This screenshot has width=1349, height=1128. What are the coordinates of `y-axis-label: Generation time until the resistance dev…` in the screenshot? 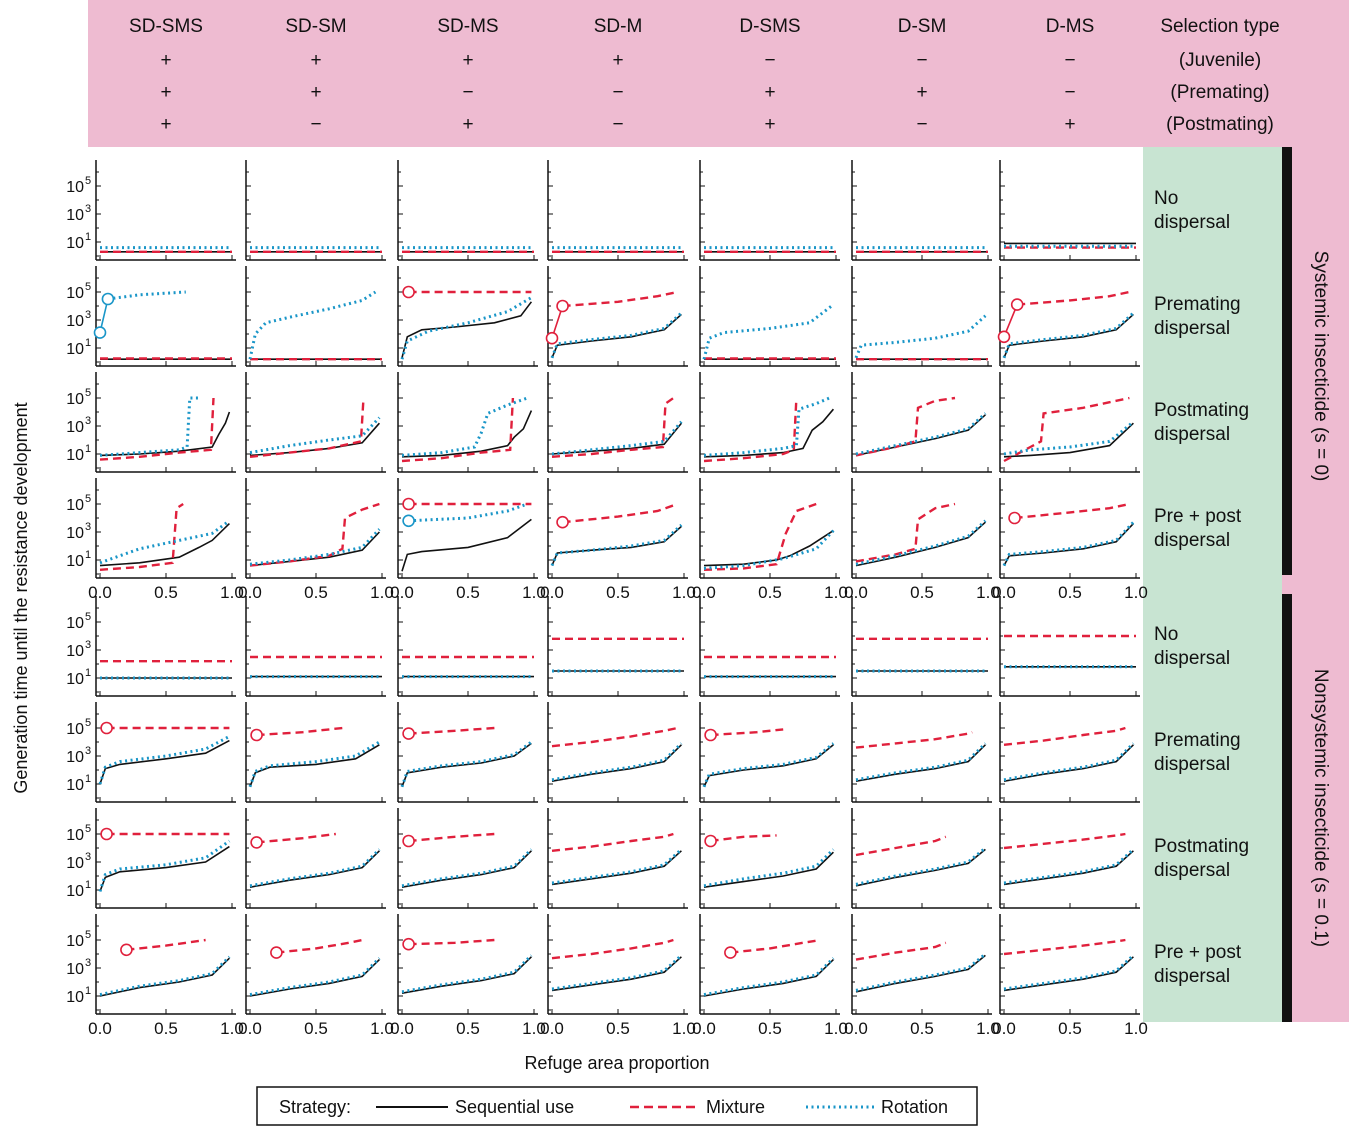 It's located at (21, 597).